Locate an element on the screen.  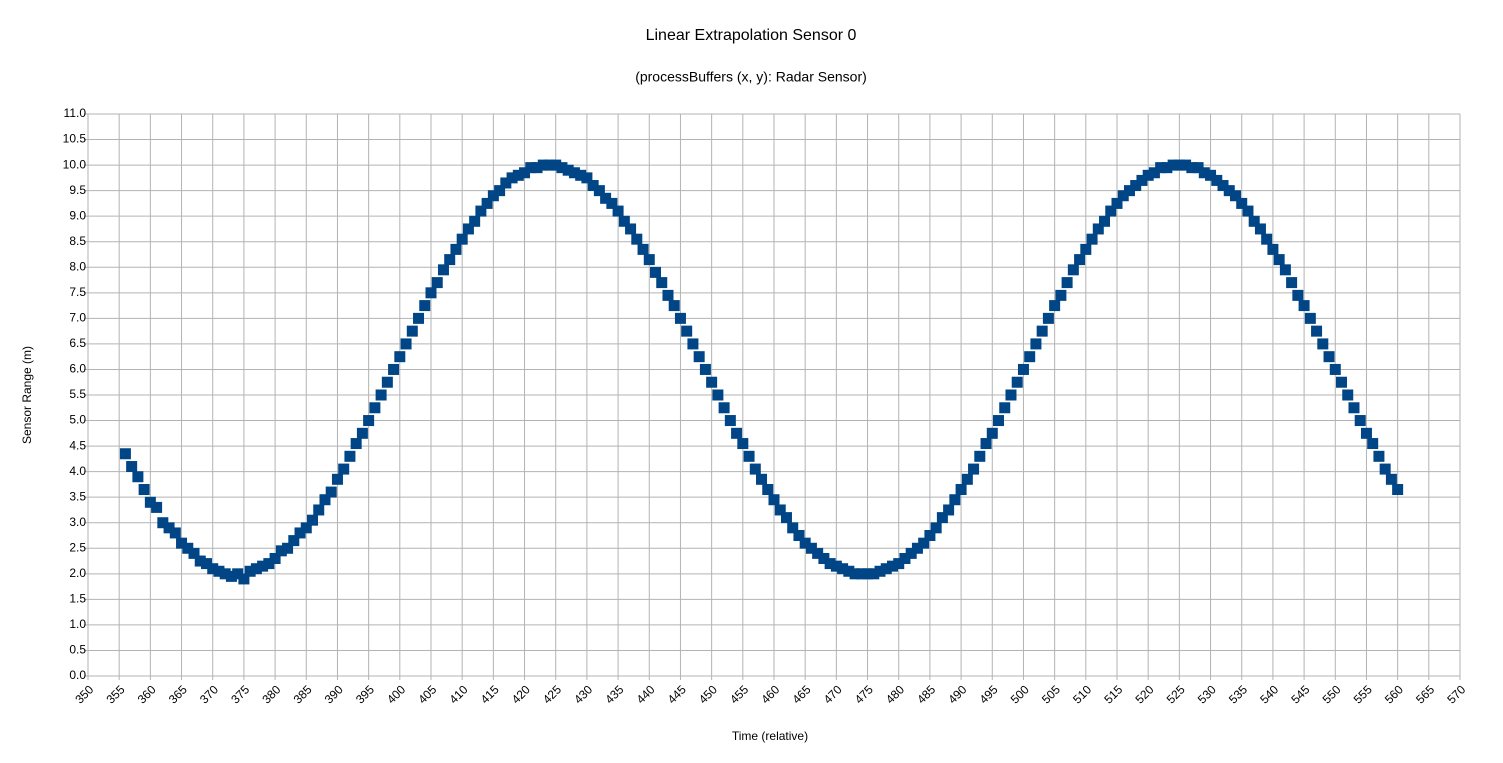
y-tick-label: 1.5 is located at coordinates (77, 599).